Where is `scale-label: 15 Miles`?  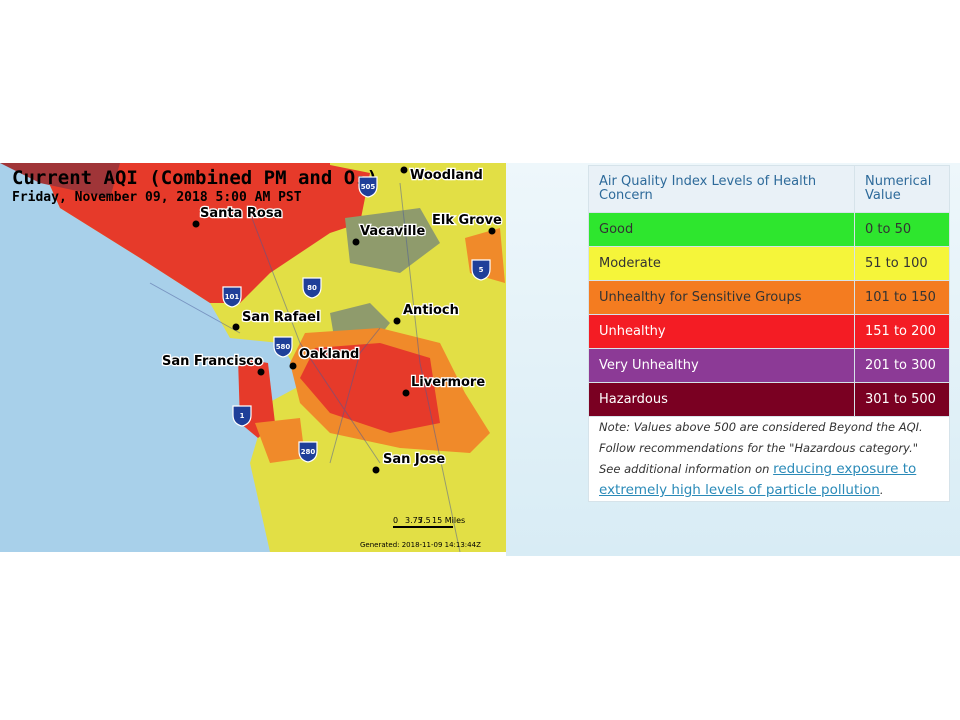 scale-label: 15 Miles is located at coordinates (448, 520).